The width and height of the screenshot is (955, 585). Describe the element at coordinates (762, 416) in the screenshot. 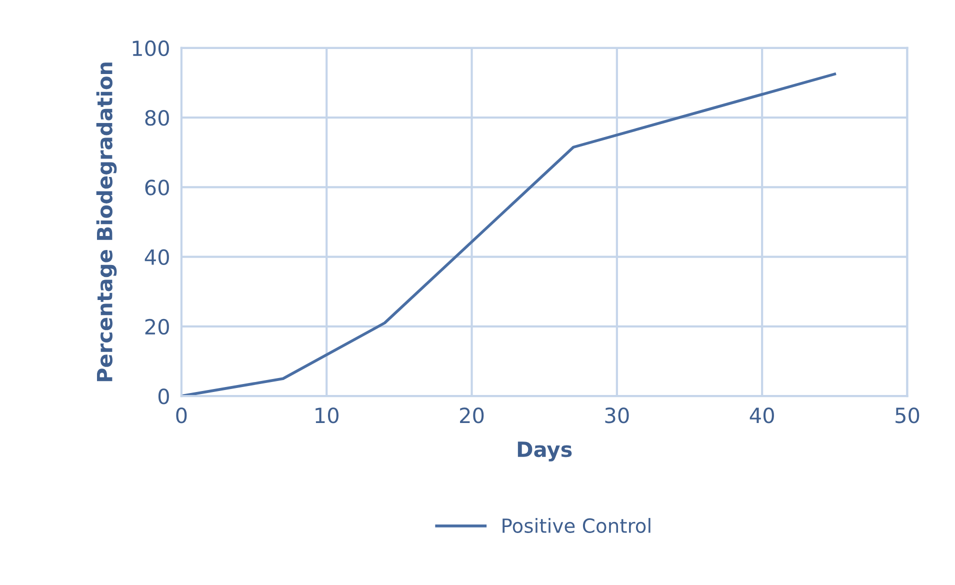

I see `x-tick-label: 40` at that location.